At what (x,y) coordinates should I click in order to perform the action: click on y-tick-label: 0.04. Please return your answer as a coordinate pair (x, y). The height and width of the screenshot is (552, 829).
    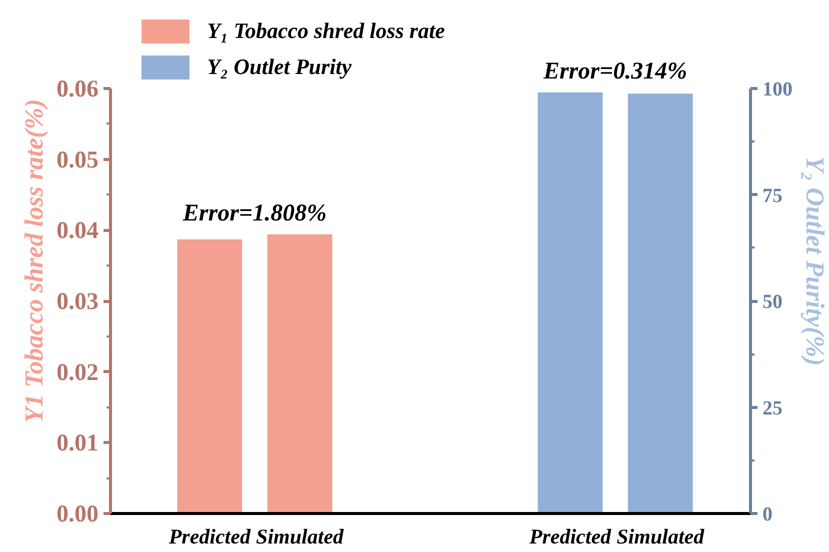
    Looking at the image, I should click on (77, 231).